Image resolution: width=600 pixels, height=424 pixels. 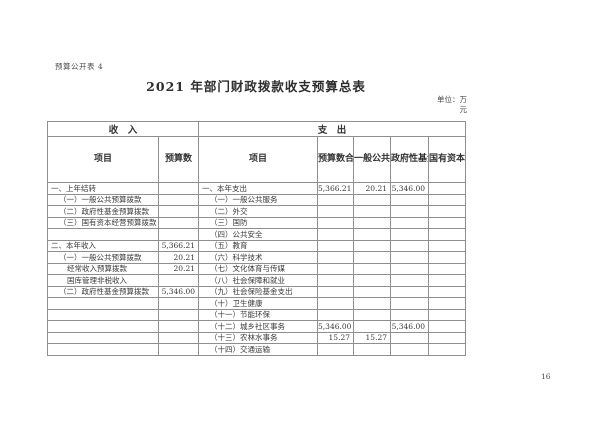 What do you see at coordinates (258, 257) in the screenshot?
I see `expense-item-cell: （六）科学技术` at bounding box center [258, 257].